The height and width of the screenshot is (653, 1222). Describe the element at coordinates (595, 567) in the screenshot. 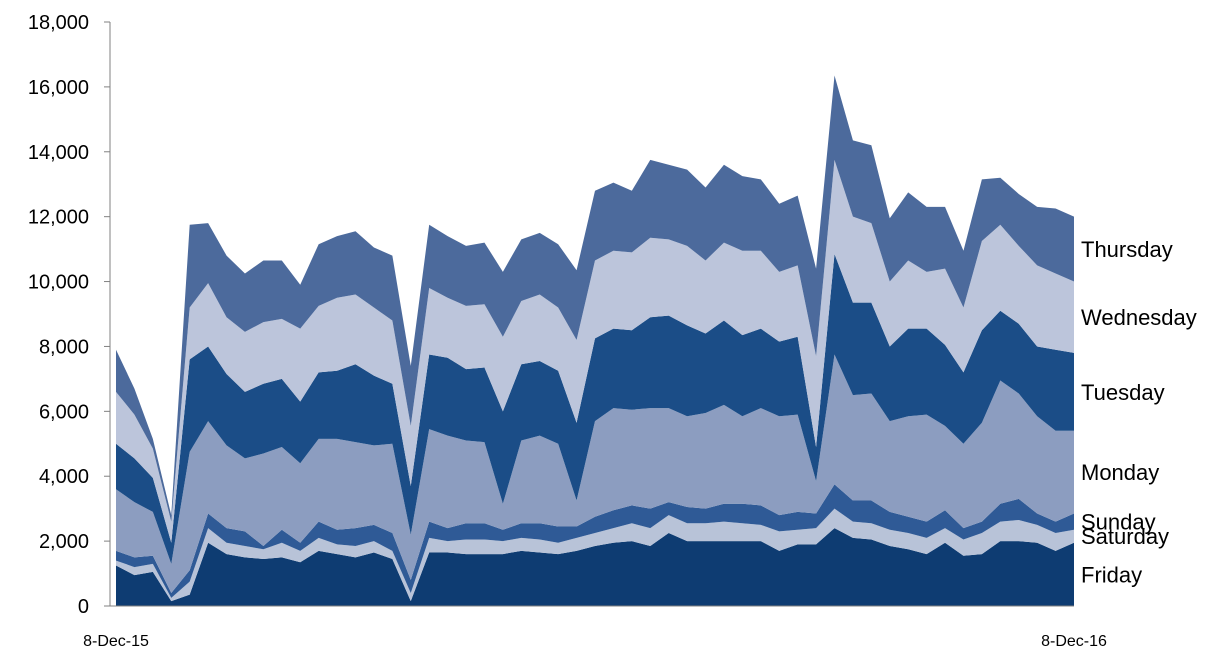

I see `area-series-friday` at that location.